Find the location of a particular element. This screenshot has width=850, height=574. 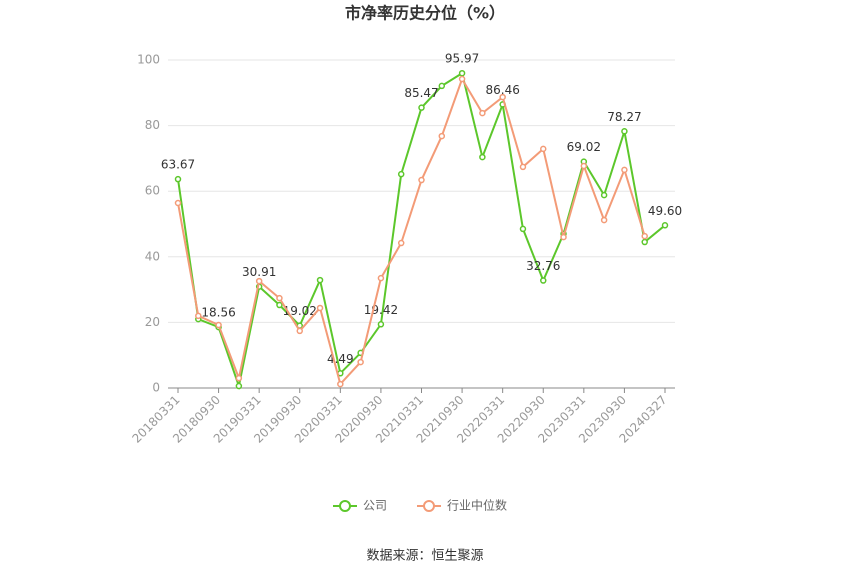

y-tick-label: 40 is located at coordinates (152, 256).